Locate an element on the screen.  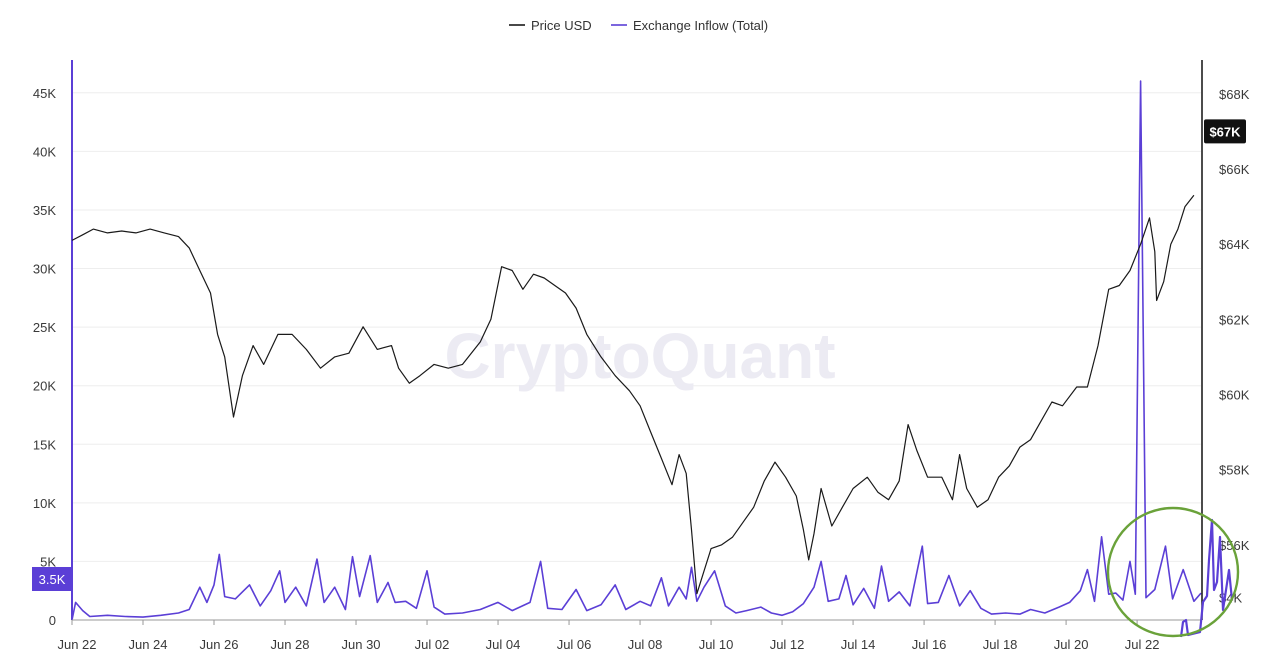
spike-line is located at coordinates (1206, 578).